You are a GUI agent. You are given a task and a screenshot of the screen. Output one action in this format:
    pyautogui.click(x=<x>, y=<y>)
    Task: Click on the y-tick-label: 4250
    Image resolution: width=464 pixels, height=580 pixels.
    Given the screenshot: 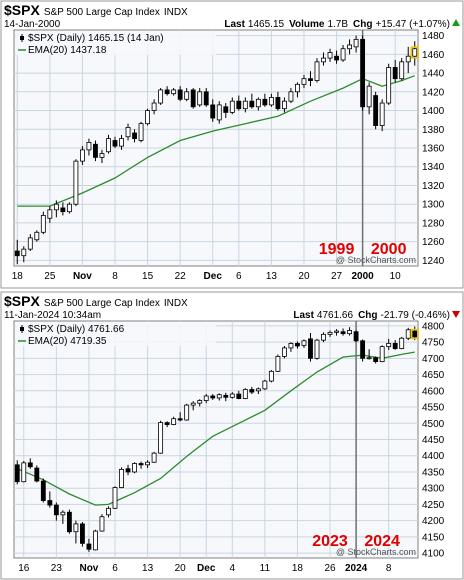 What is the action you would take?
    pyautogui.click(x=433, y=505)
    